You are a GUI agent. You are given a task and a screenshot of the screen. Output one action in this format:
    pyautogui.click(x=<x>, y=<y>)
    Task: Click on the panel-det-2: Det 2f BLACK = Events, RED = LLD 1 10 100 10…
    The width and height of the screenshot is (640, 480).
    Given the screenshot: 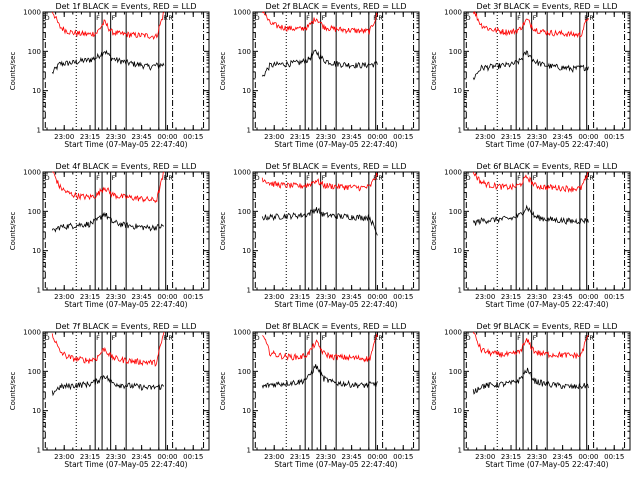 What is the action you would take?
    pyautogui.click(x=319, y=75)
    